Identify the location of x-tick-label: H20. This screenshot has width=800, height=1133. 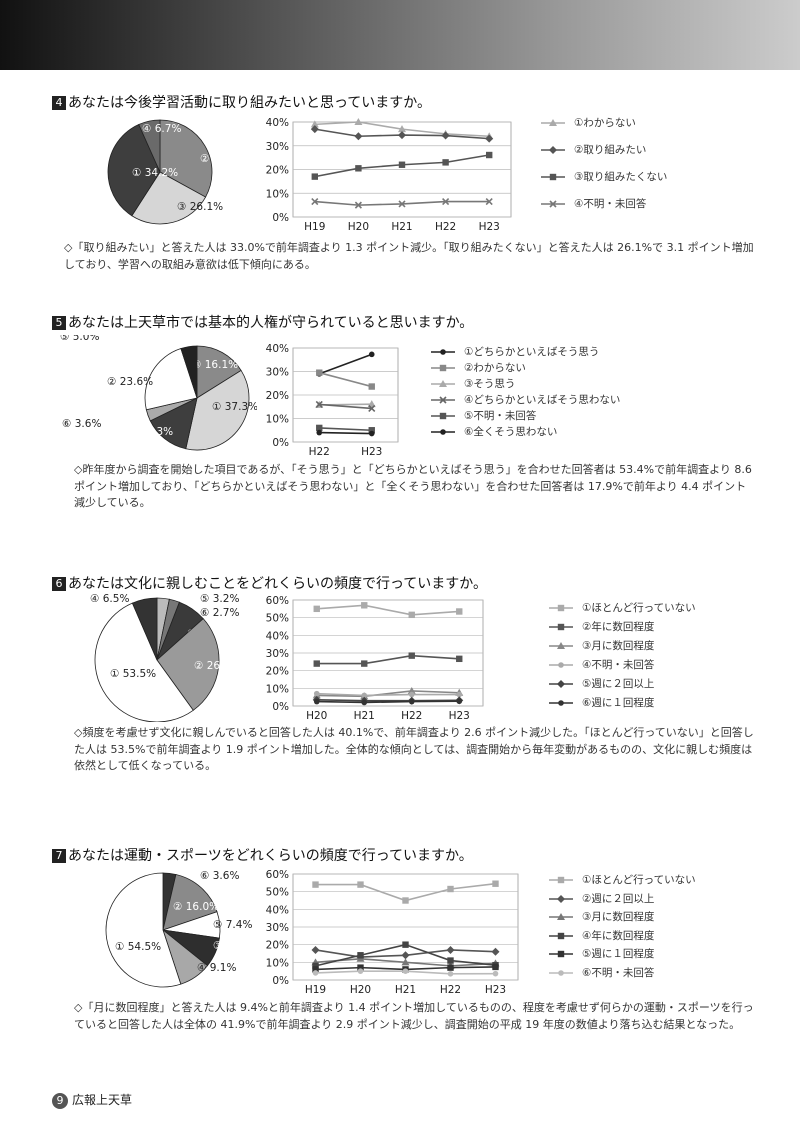
(360, 990).